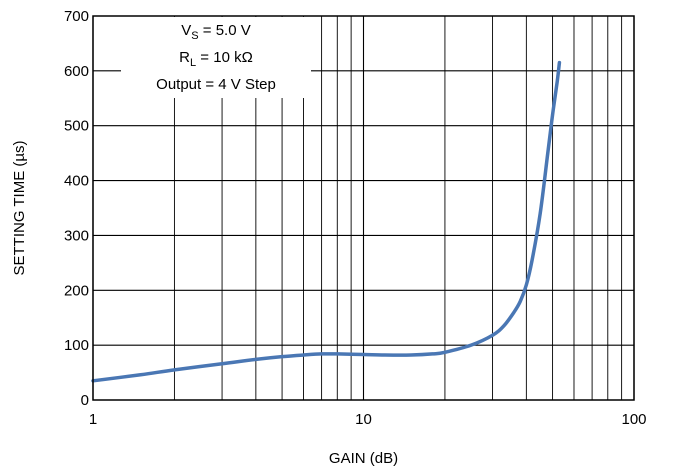  What do you see at coordinates (85, 400) in the screenshot?
I see `y-tick-label: 0` at bounding box center [85, 400].